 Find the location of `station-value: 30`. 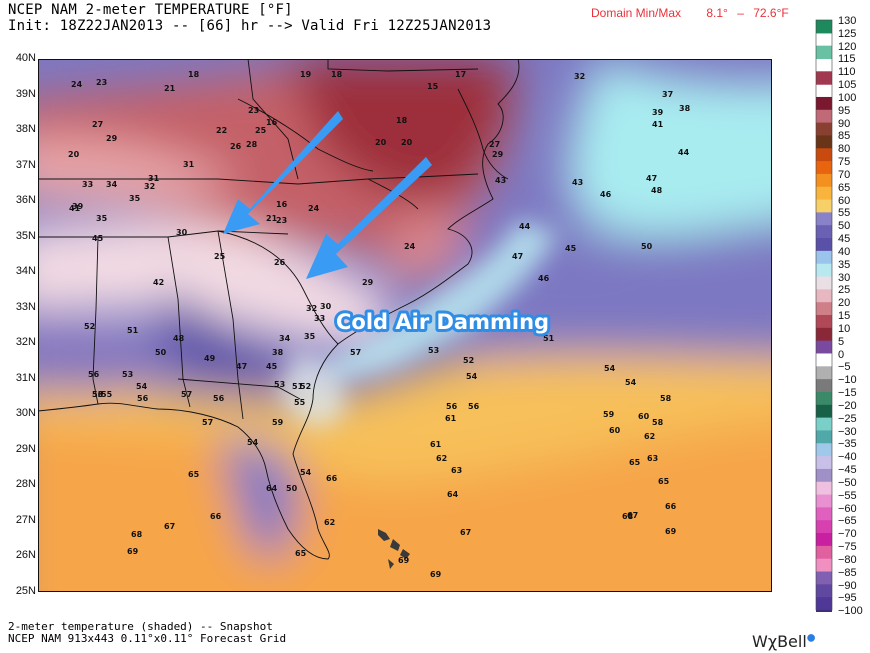

station-value: 30 is located at coordinates (326, 306).